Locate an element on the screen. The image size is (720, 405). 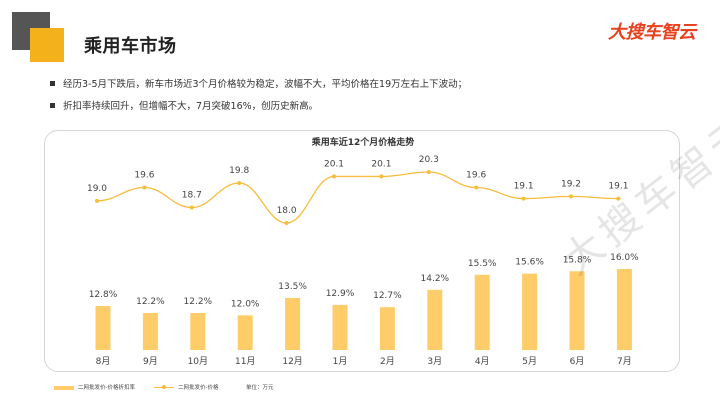
legend-item-line: 二网批发价-价格 is located at coordinates (186, 387).